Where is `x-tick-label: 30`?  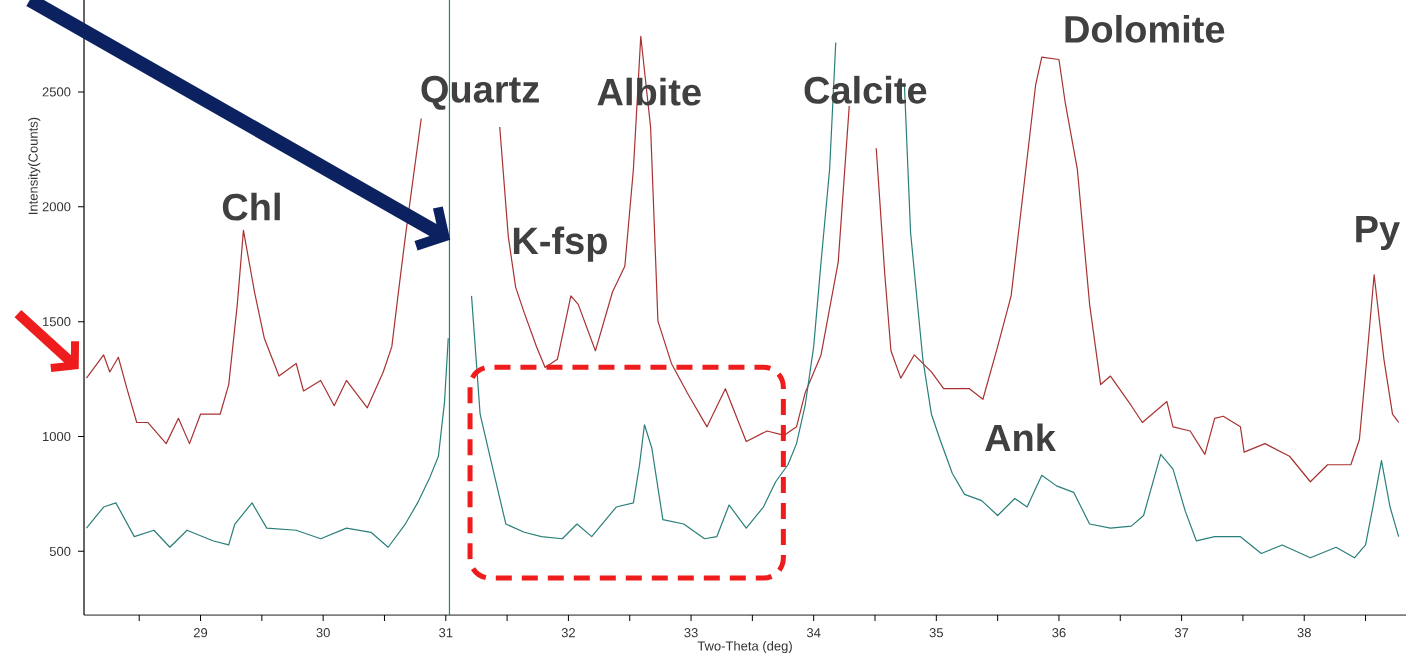 x-tick-label: 30 is located at coordinates (323, 633).